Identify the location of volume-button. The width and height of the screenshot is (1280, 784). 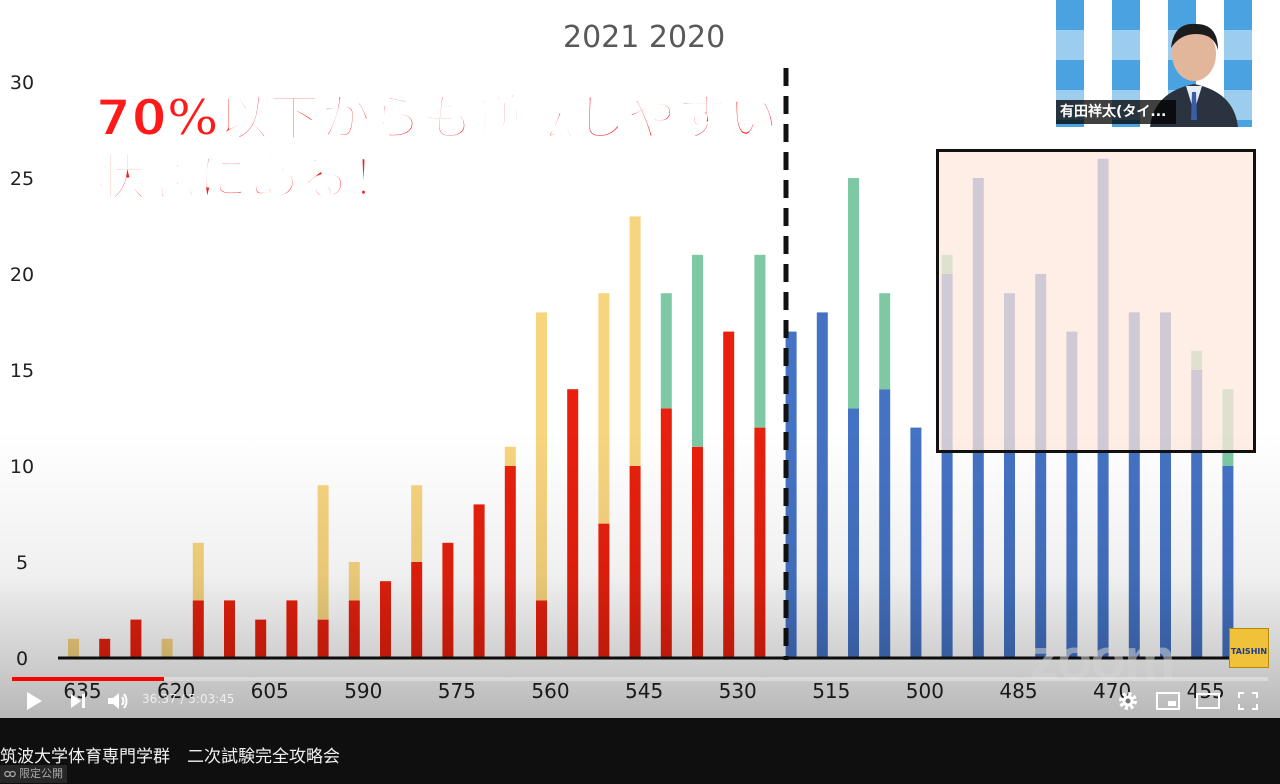
(118, 701).